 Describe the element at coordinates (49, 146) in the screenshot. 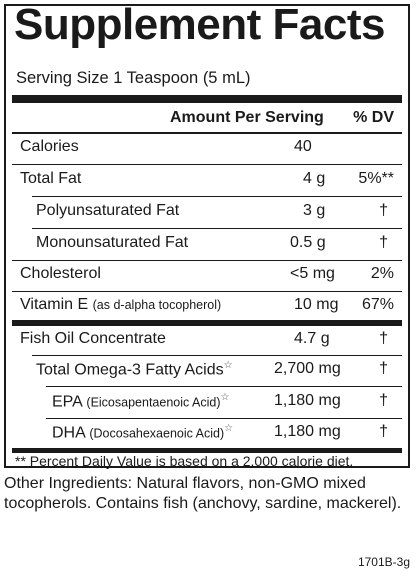

I see `nutrient-name: Calories` at that location.